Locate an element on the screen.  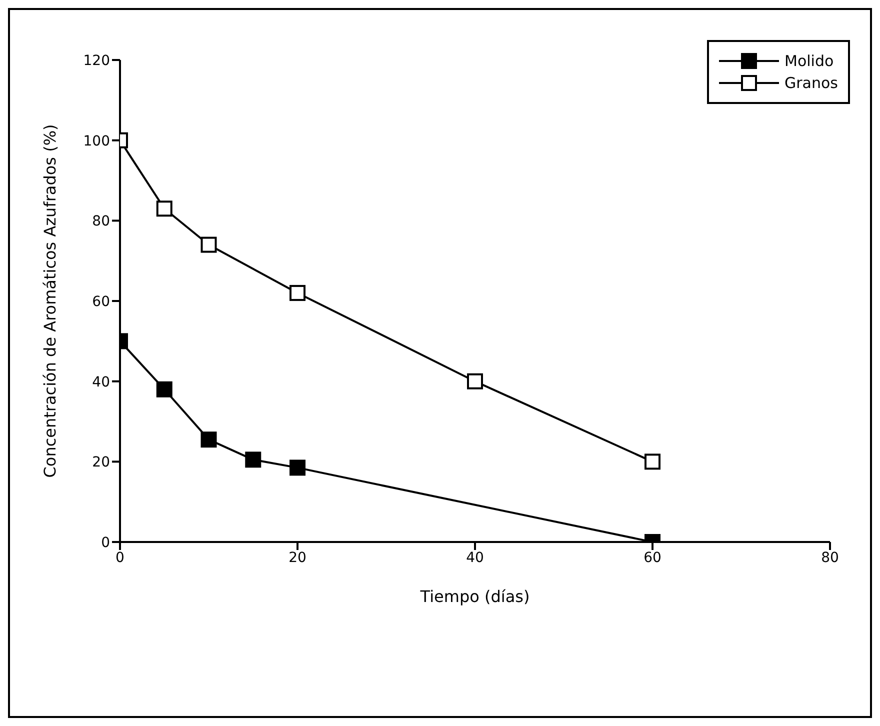
y-tick-label: 60 is located at coordinates (101, 302).